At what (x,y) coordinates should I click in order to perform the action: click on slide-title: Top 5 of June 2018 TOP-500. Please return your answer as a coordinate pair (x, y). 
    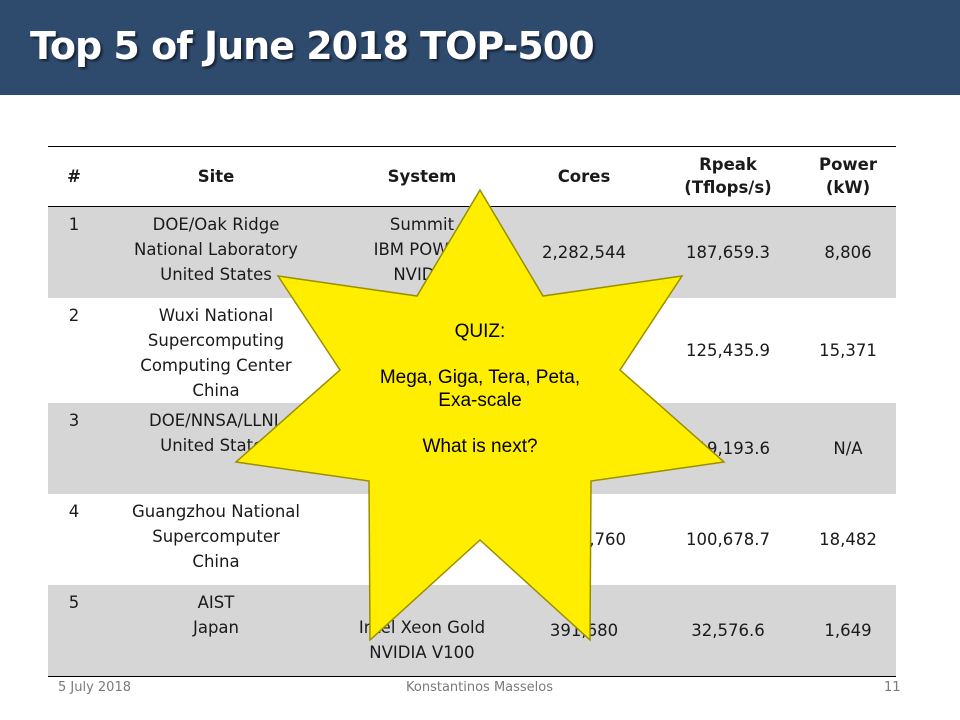
    Looking at the image, I should click on (312, 46).